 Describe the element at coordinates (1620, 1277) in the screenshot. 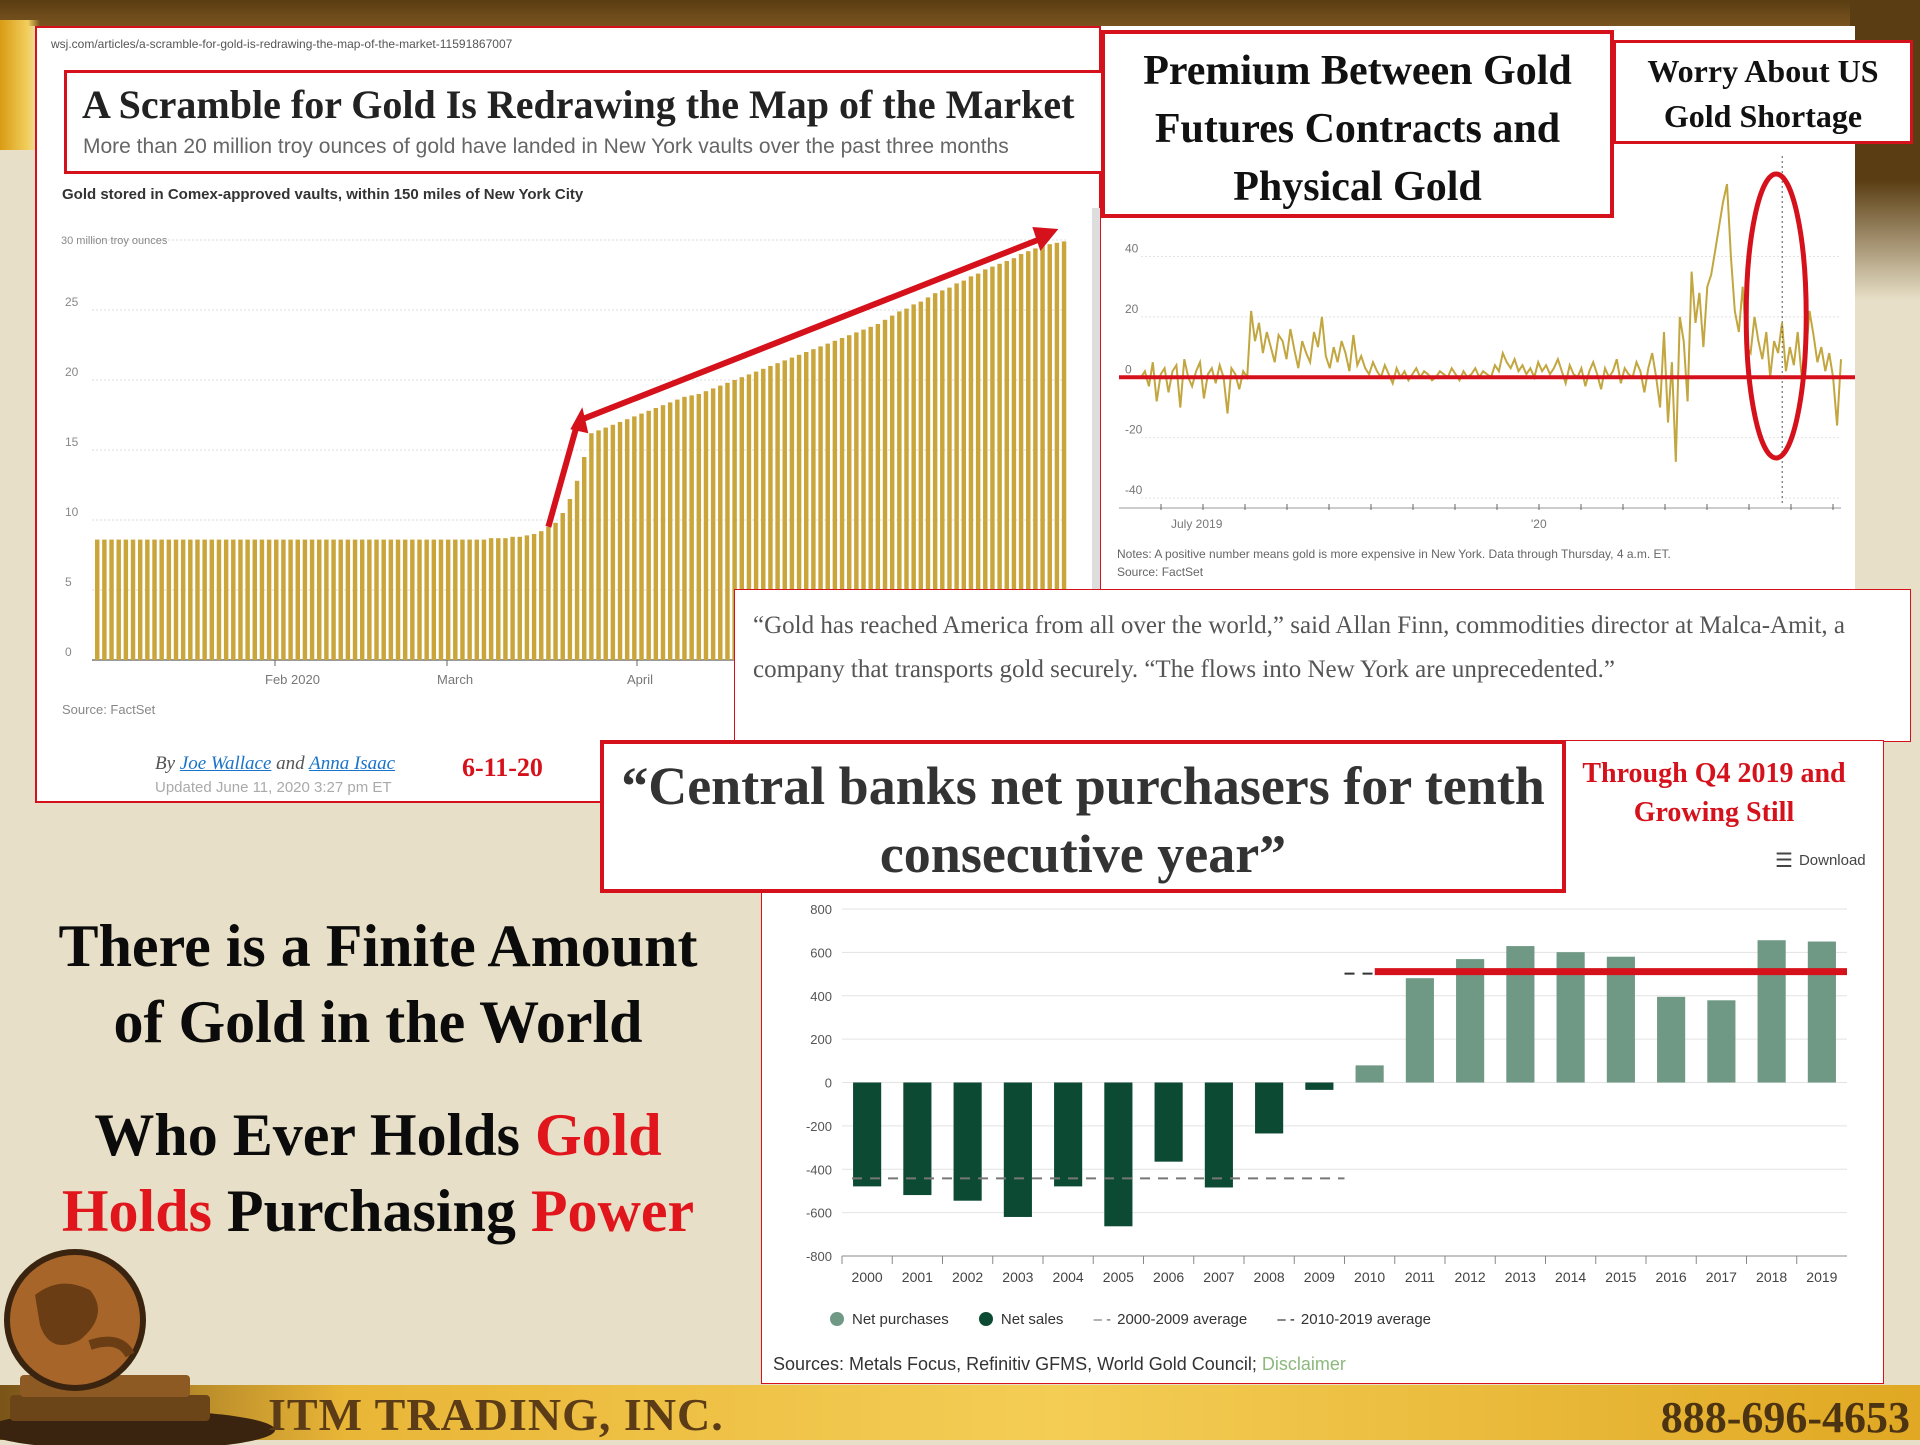

I see `cb-x-tick: 2015` at that location.